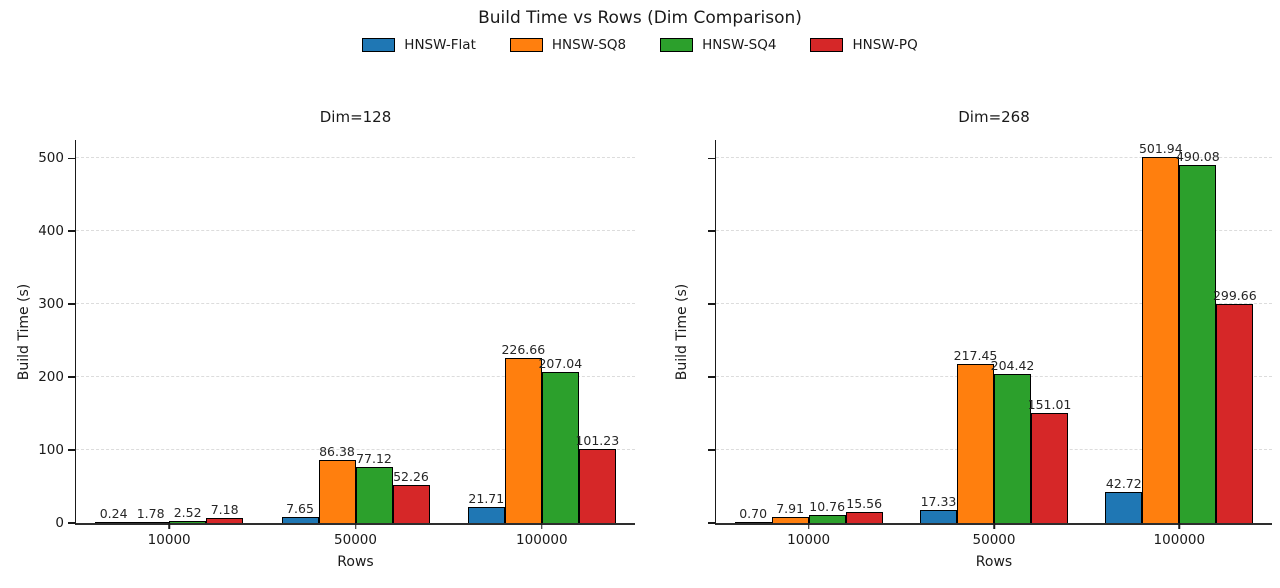  What do you see at coordinates (486, 499) in the screenshot?
I see `bar-value-label: 21.71` at bounding box center [486, 499].